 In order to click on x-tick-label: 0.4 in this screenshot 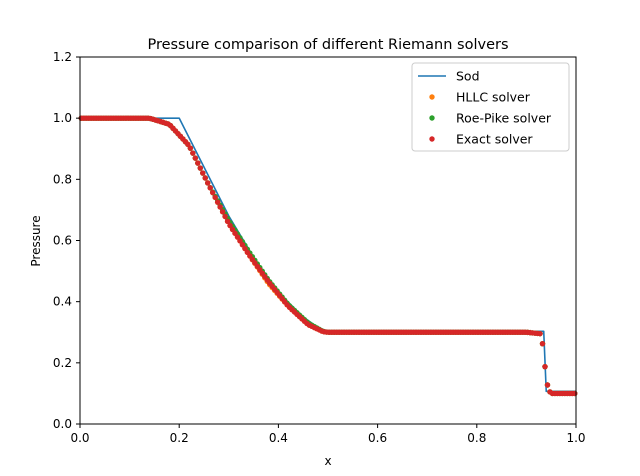, I will do `click(278, 438)`.